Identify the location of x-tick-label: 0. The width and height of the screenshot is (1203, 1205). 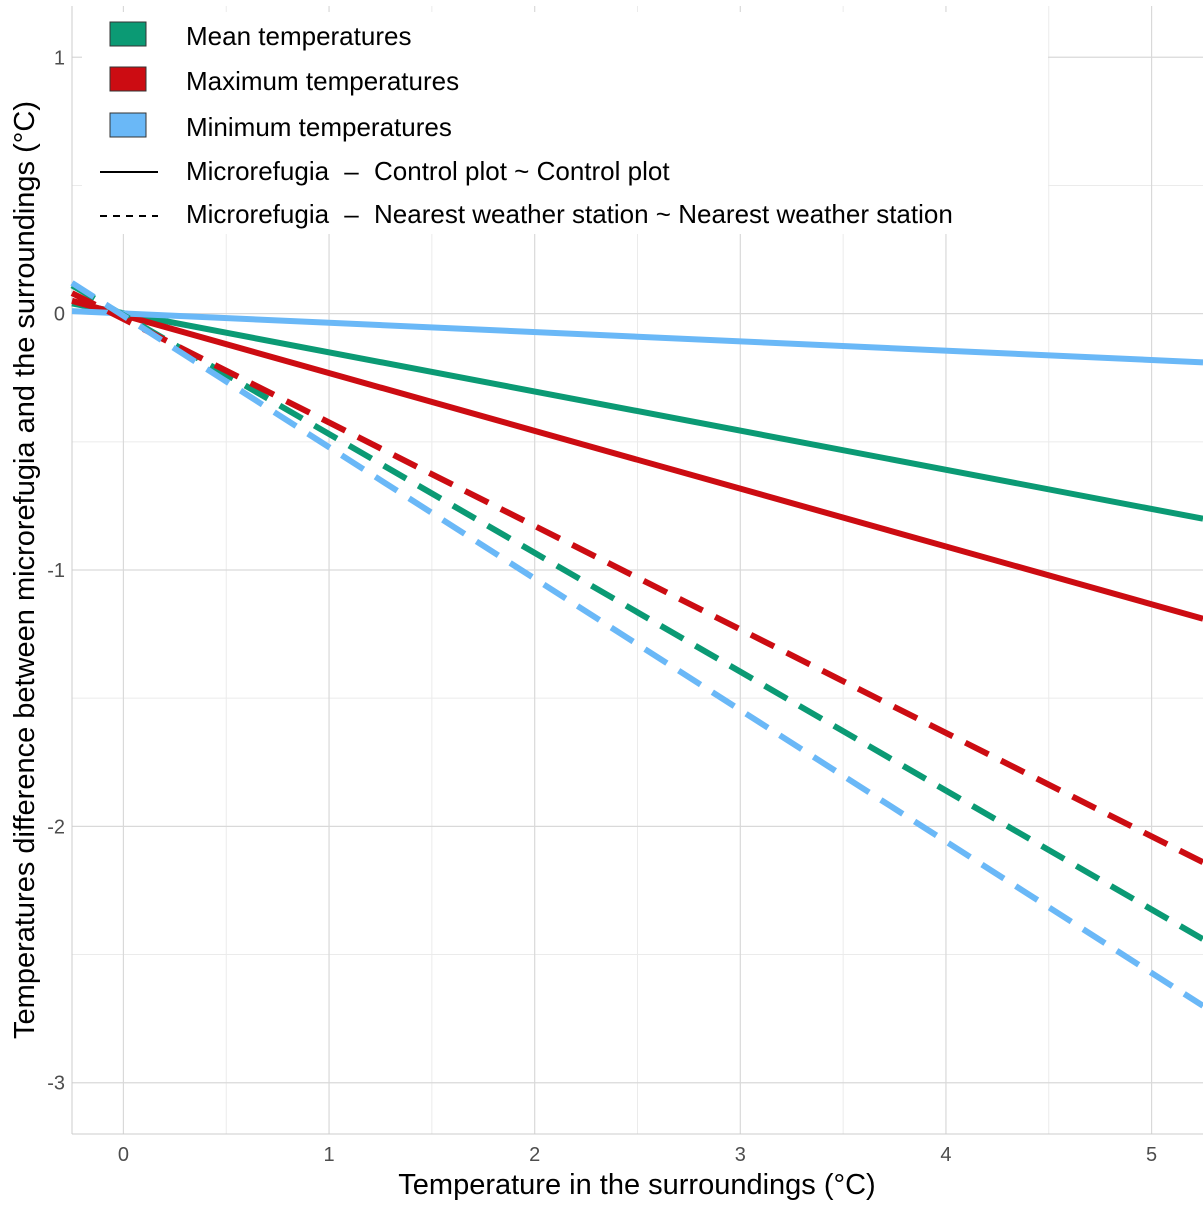
(123, 1155).